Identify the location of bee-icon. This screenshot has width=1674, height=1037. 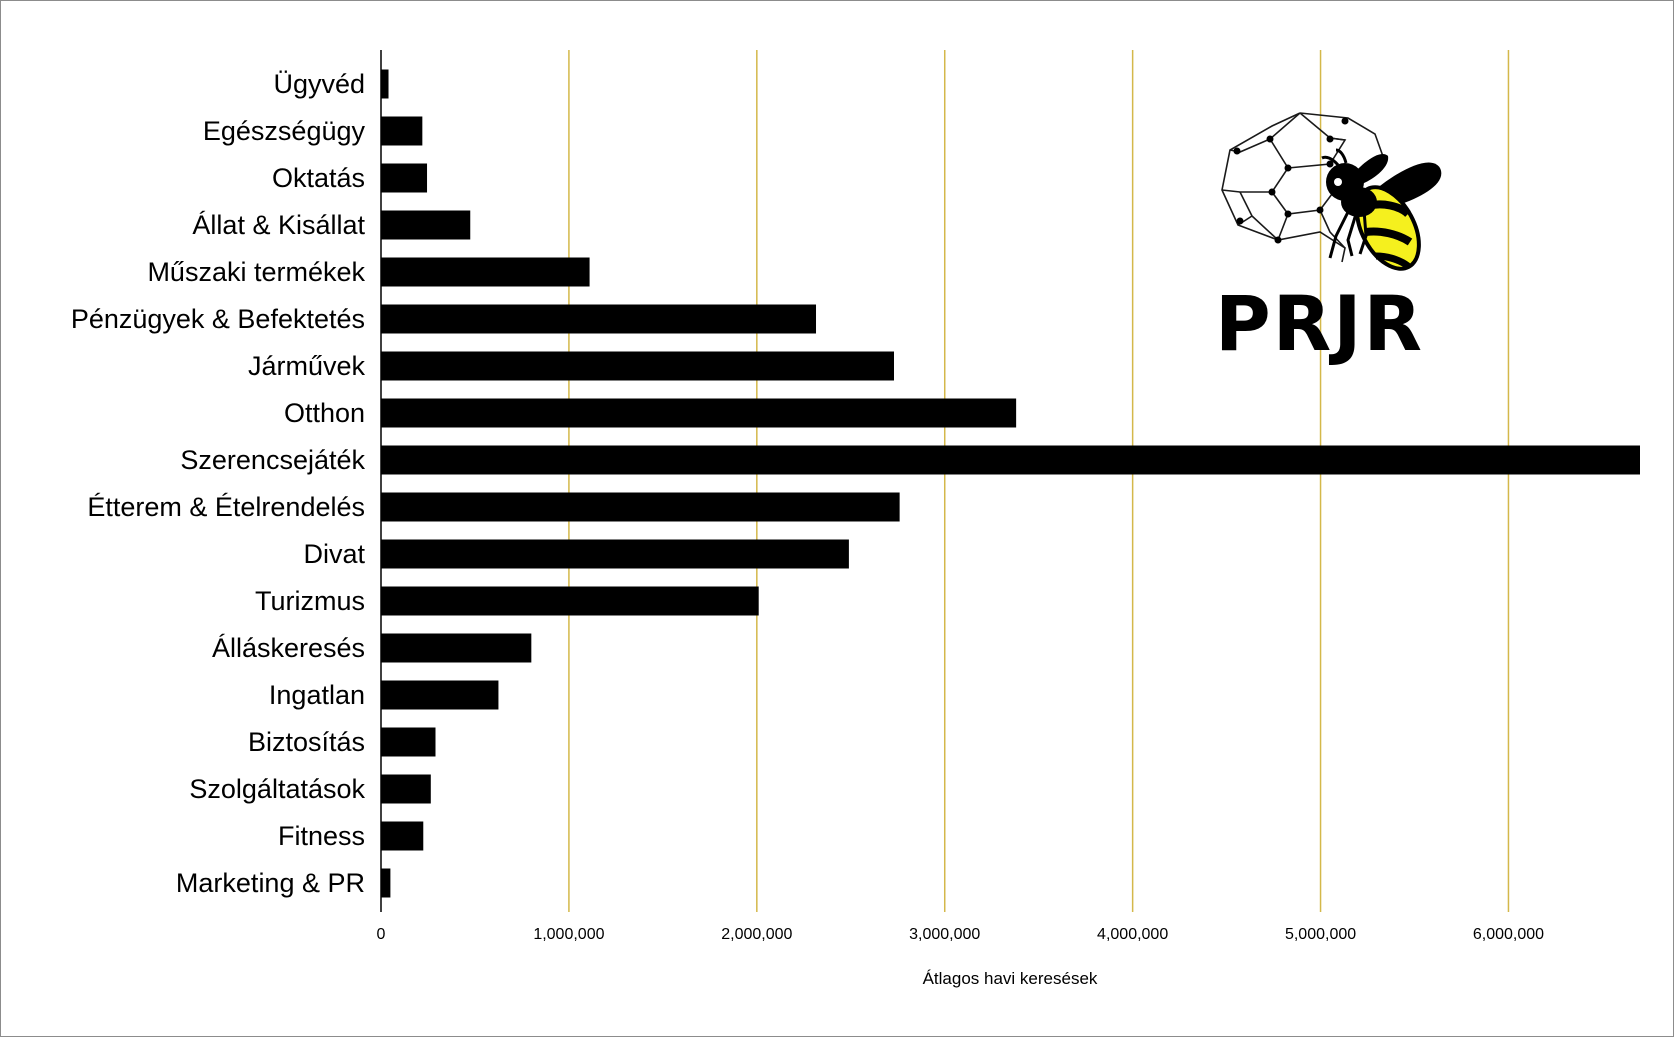
(1381, 209).